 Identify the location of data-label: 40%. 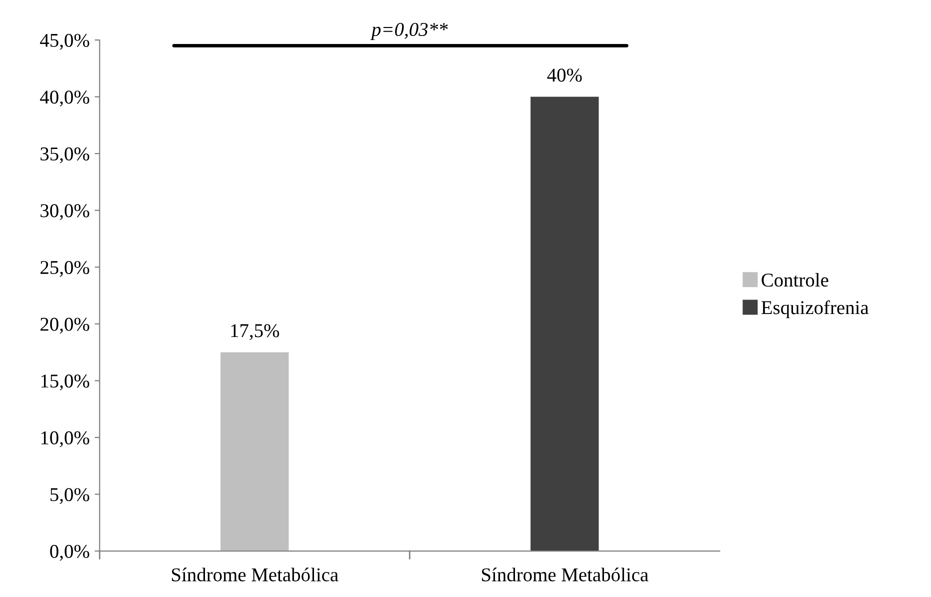
(564, 75).